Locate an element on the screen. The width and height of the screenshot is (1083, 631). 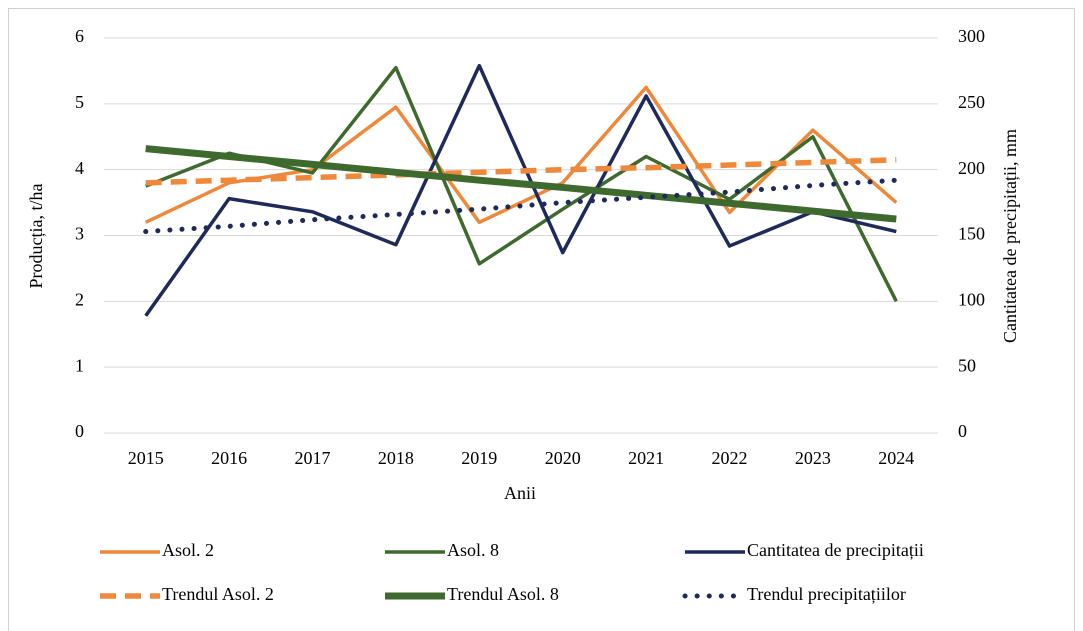
y2-tick-label: 200 is located at coordinates (971, 168).